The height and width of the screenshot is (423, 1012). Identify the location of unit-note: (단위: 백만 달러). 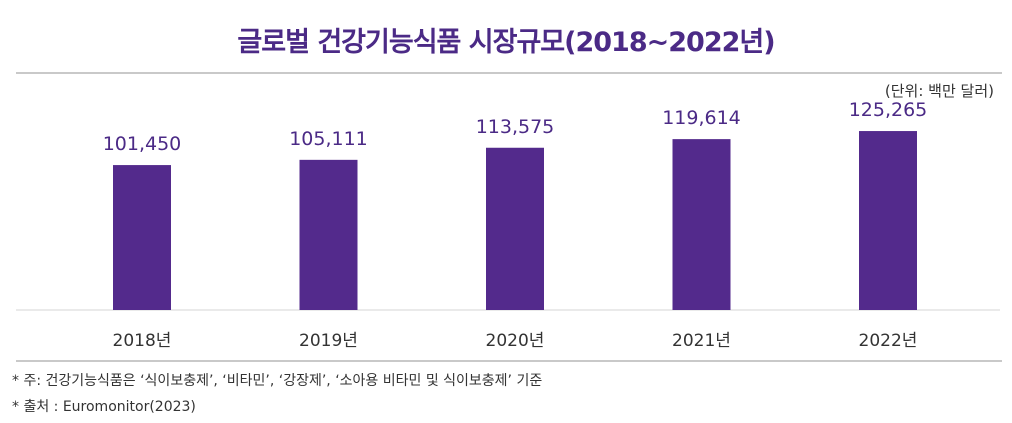
(939, 91).